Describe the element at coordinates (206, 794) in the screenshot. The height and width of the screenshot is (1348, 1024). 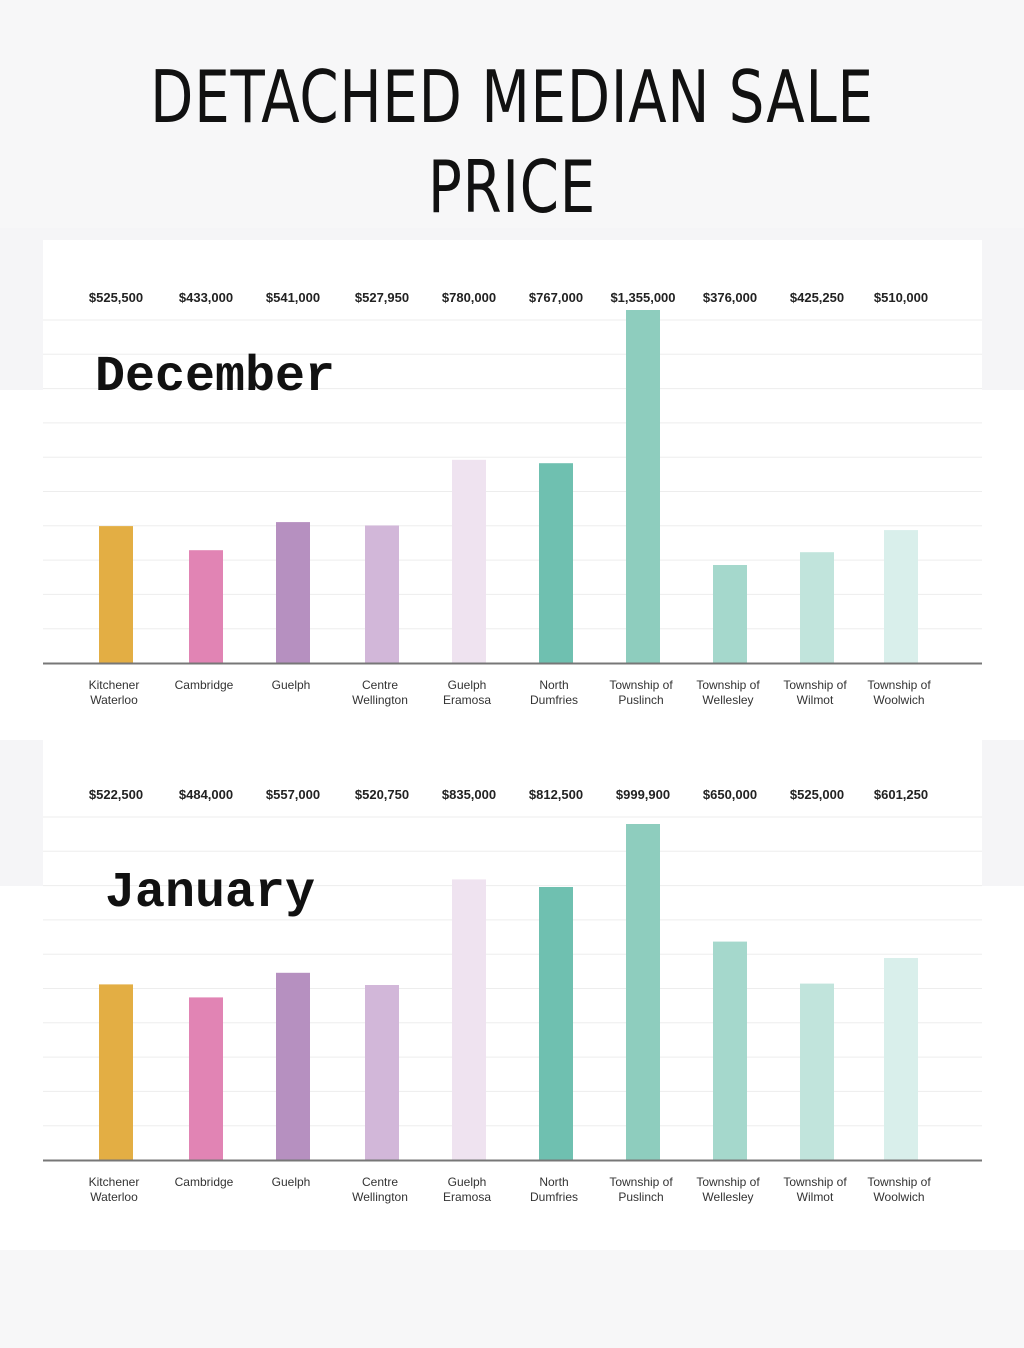
I see `january-value-label: $484,000` at that location.